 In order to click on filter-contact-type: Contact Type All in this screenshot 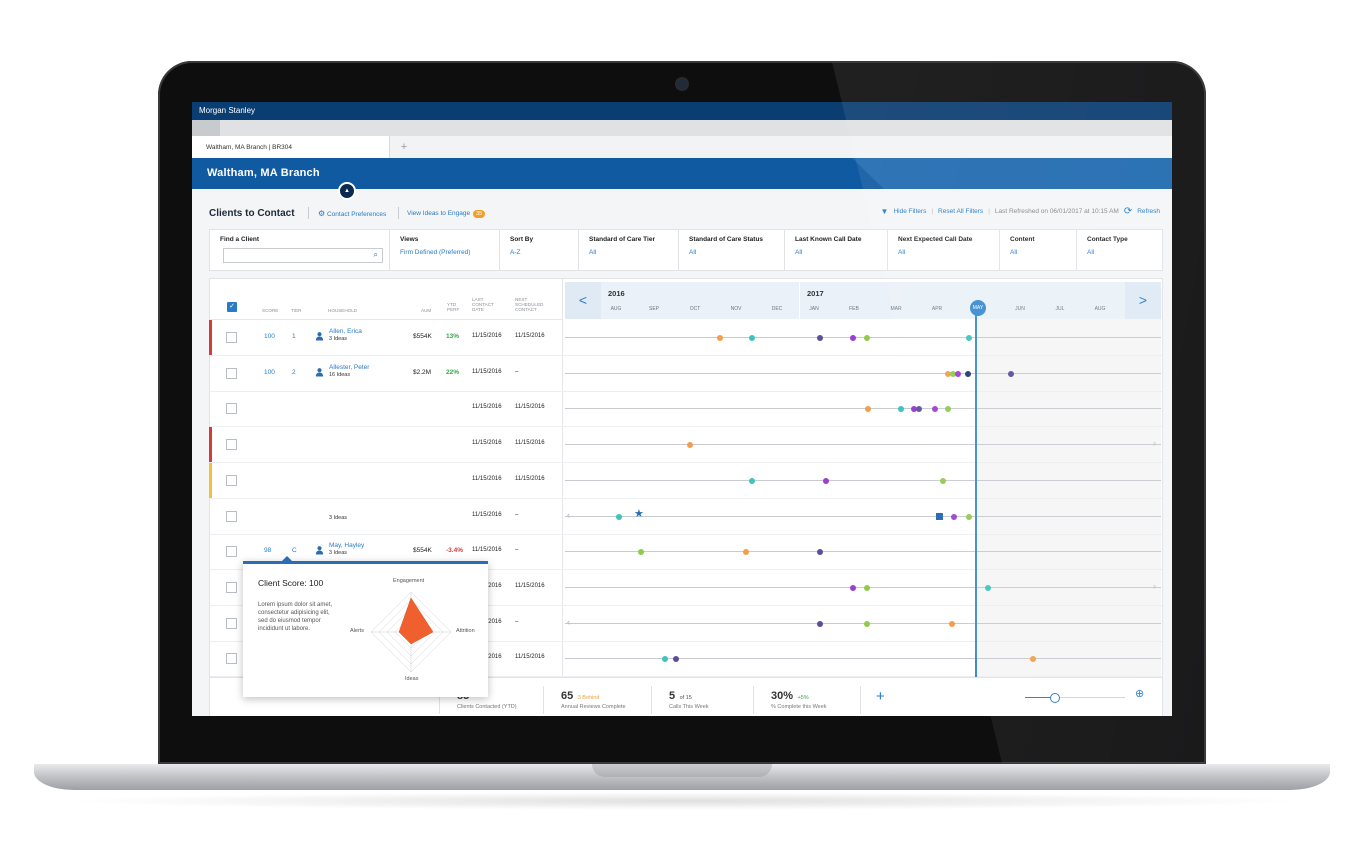, I will do `click(1118, 250)`.